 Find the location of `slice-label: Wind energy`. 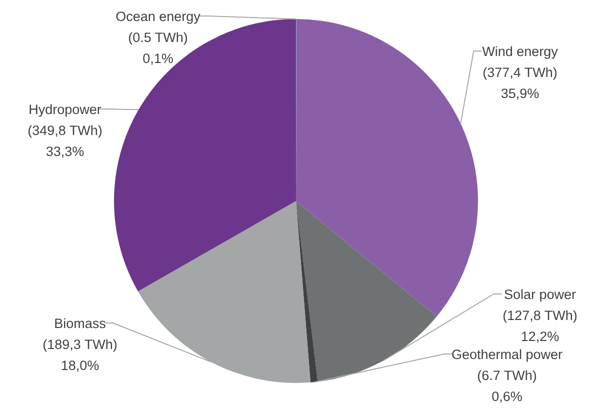

slice-label: Wind energy is located at coordinates (520, 51).